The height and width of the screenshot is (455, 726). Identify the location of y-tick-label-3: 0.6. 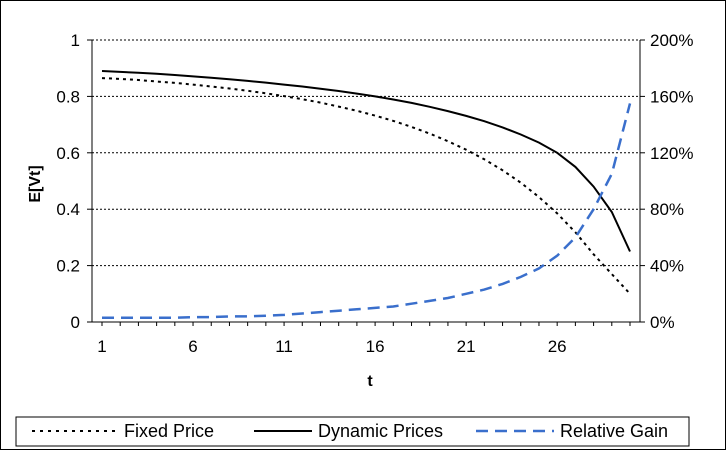
(68, 153).